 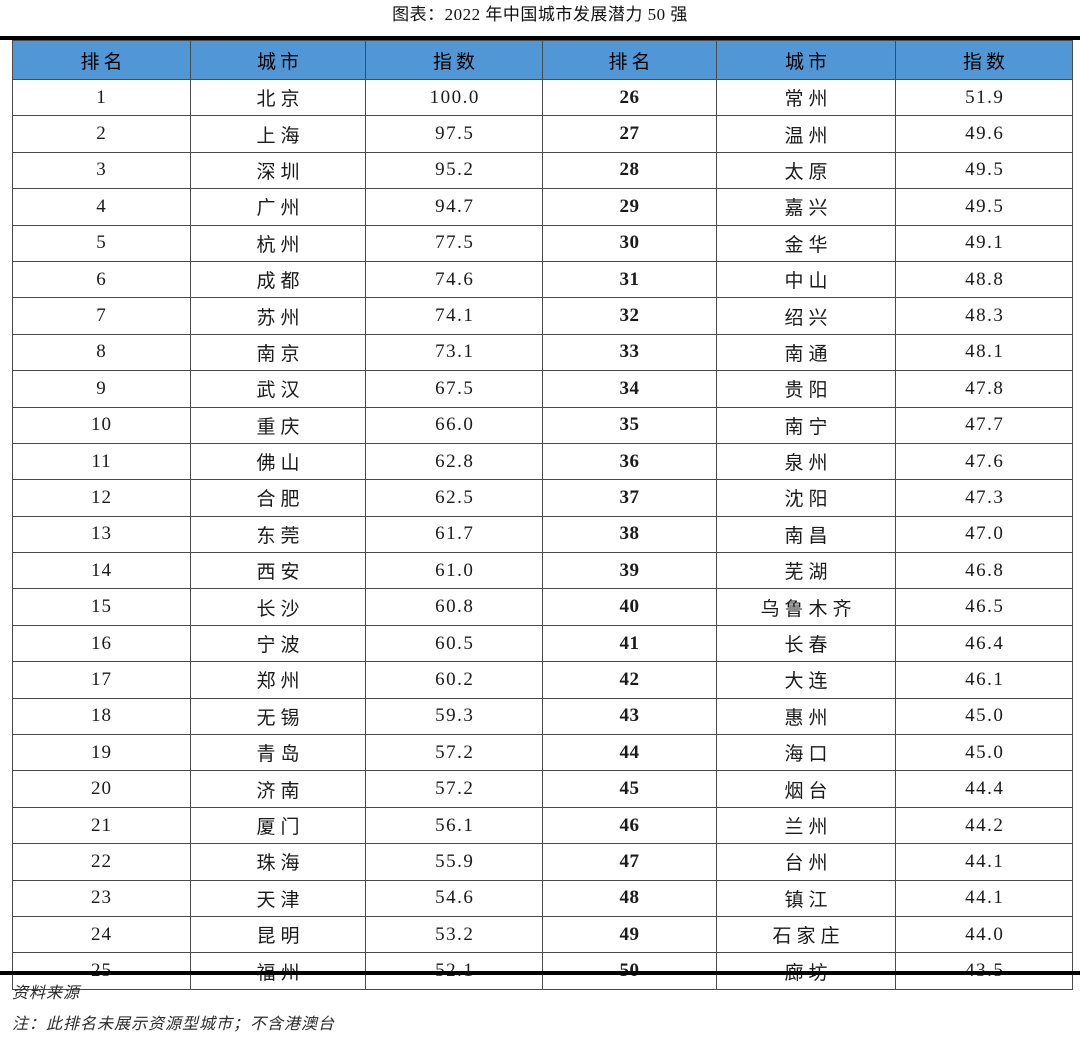 I want to click on table-row: 6 成都 74.6 31 中山 48.8, so click(x=542, y=279).